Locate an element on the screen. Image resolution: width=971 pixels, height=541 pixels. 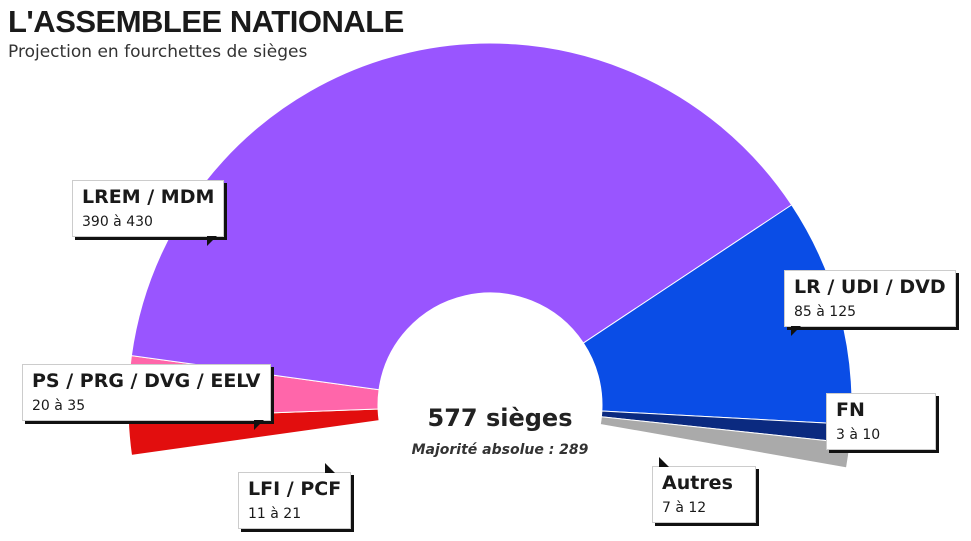
label-lfi-pcf: LFI / PCF 11 à 21 is located at coordinates (295, 496).